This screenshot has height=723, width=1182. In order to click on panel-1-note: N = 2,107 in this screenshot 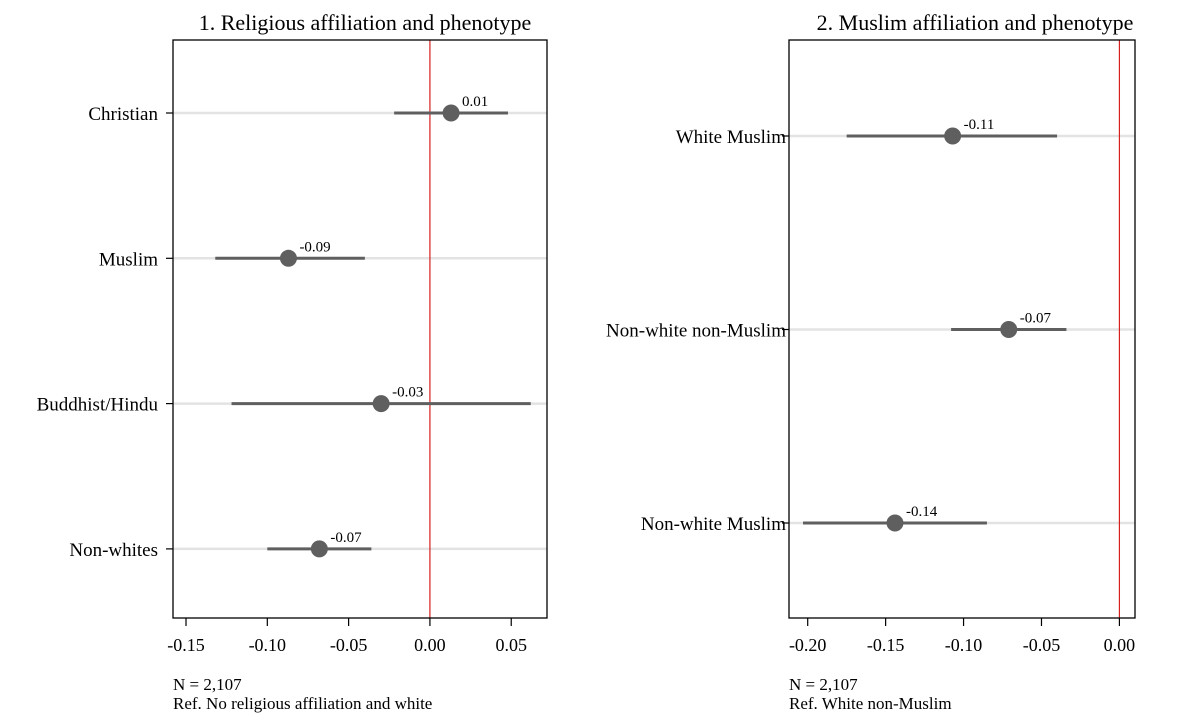, I will do `click(207, 684)`.